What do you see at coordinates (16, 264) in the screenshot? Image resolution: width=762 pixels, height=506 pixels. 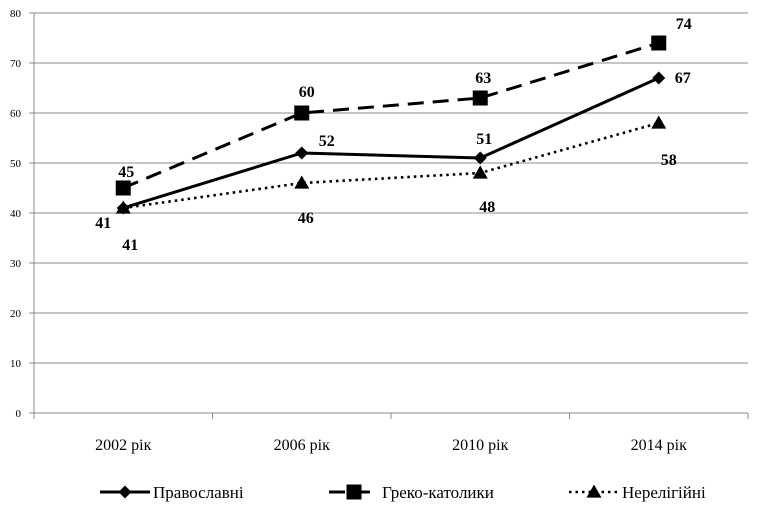 I see `y-tick-label: 30` at bounding box center [16, 264].